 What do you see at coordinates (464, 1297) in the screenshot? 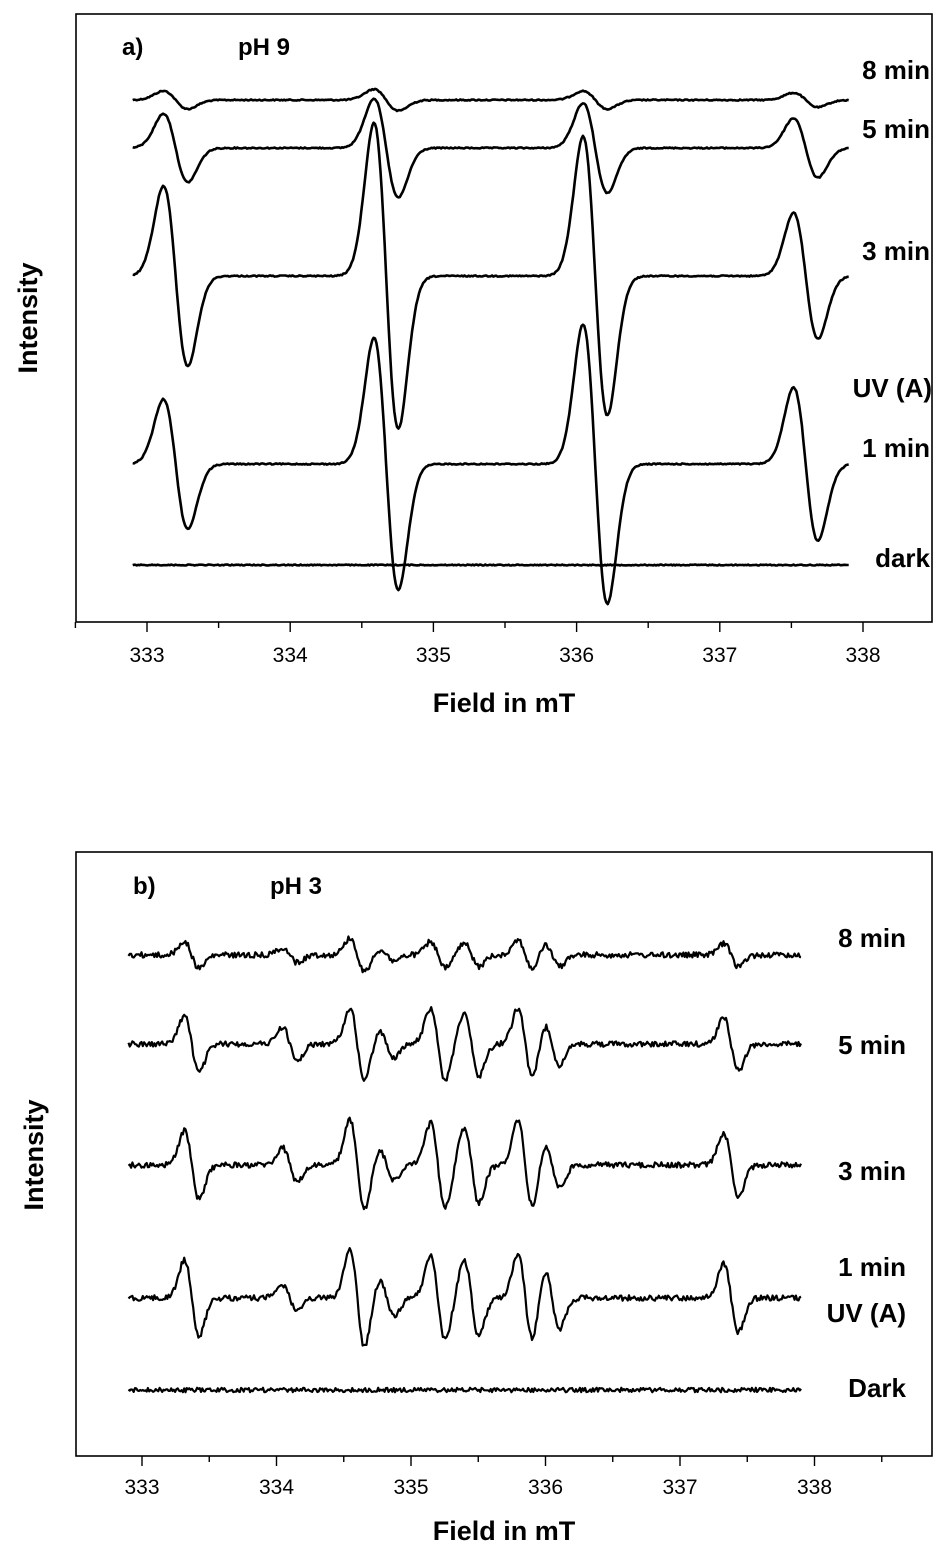
I see `panel-b-trace-1-min` at bounding box center [464, 1297].